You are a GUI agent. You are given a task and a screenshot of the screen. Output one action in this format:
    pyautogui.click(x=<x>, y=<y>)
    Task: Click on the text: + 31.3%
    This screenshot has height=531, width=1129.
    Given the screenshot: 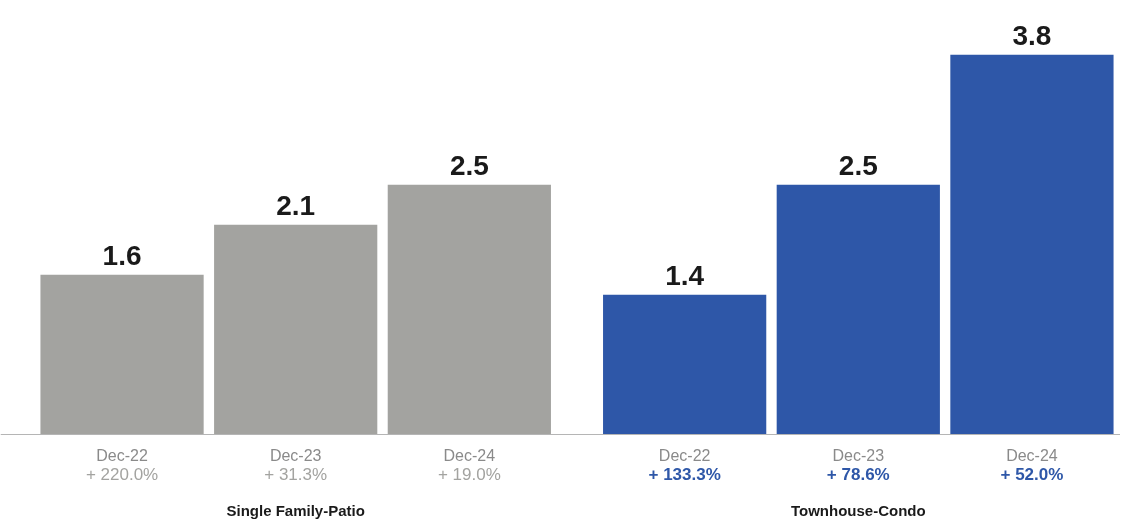 What is the action you would take?
    pyautogui.click(x=296, y=475)
    